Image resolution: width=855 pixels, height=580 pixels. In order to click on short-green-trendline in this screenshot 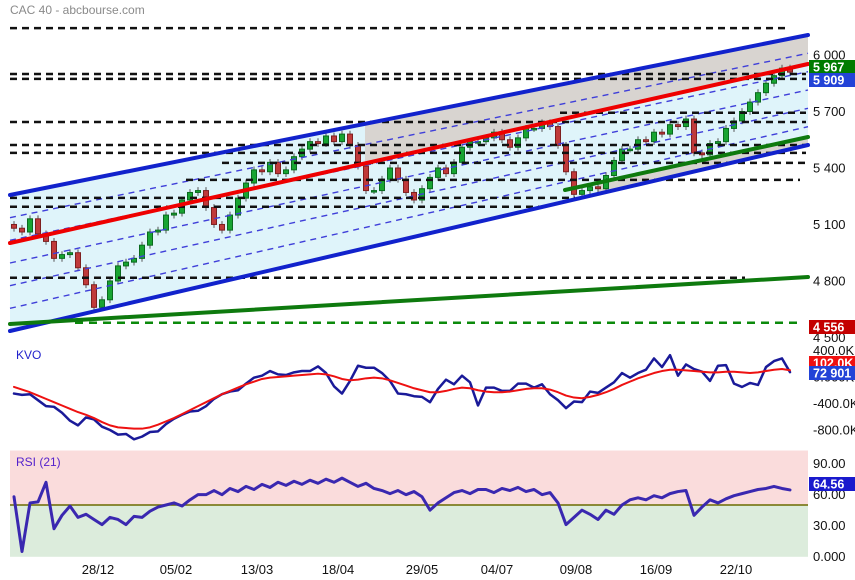, I will do `click(686, 163)`.